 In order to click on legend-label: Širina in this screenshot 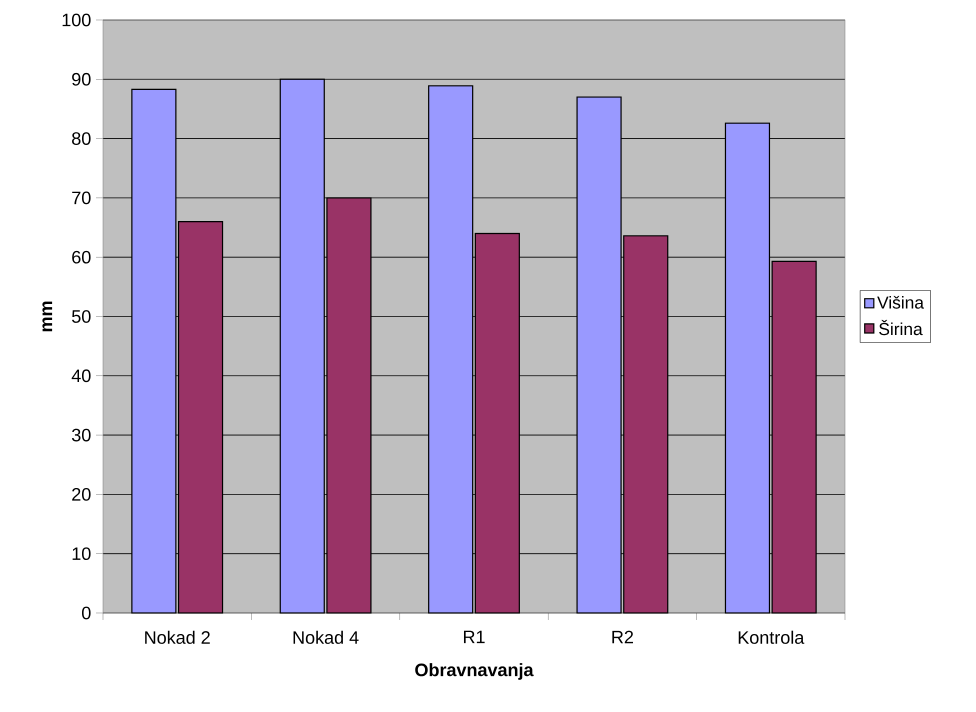, I will do `click(901, 328)`.